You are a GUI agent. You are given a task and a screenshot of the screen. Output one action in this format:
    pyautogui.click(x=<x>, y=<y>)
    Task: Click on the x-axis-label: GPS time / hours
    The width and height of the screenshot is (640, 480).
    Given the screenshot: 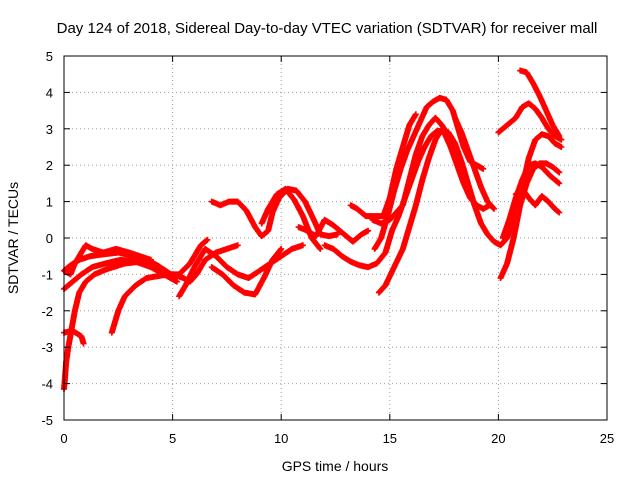 What is the action you would take?
    pyautogui.click(x=335, y=466)
    